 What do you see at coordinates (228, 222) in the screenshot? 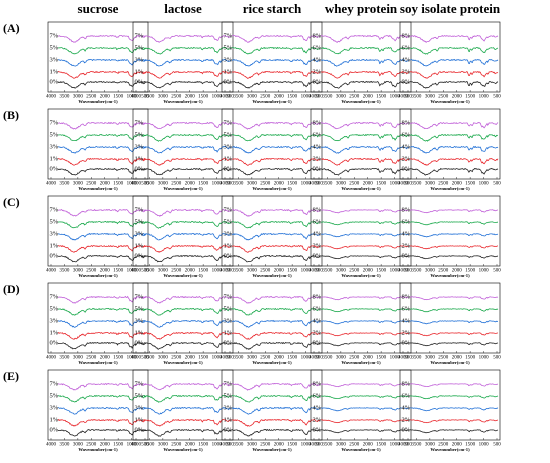
I see `series-label: 5%` at bounding box center [228, 222].